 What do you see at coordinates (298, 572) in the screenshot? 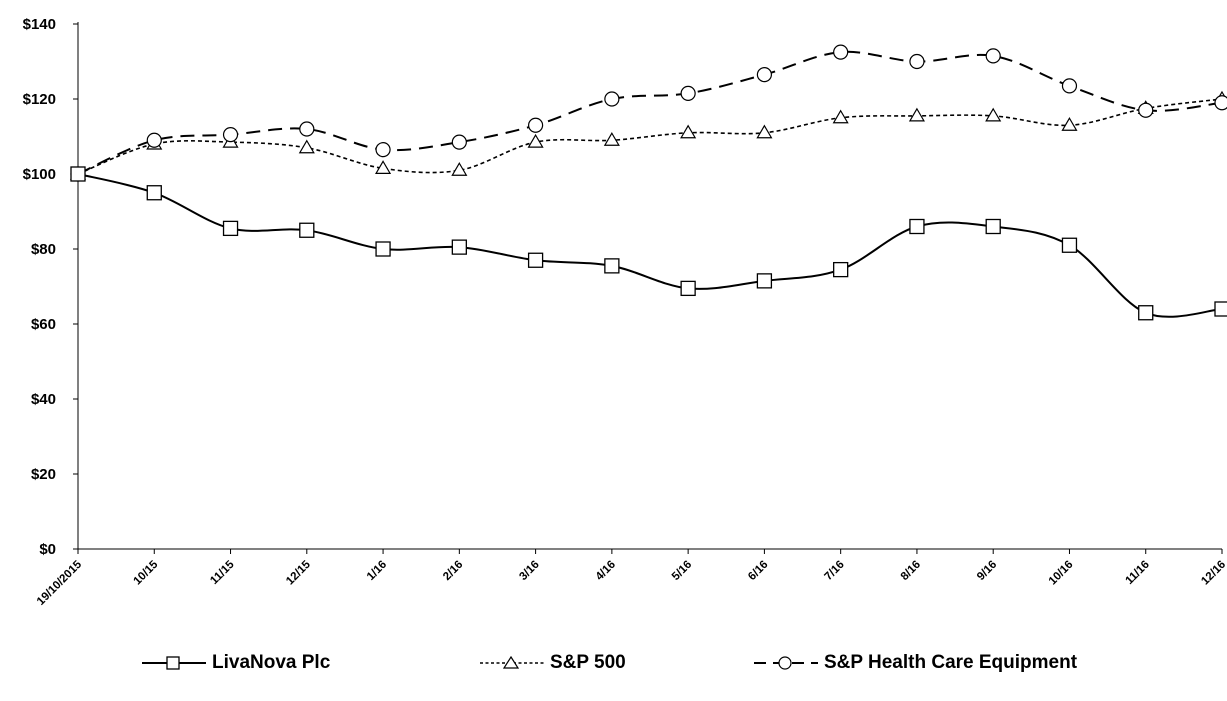
I see `x-tick-label: 12/15` at bounding box center [298, 572].